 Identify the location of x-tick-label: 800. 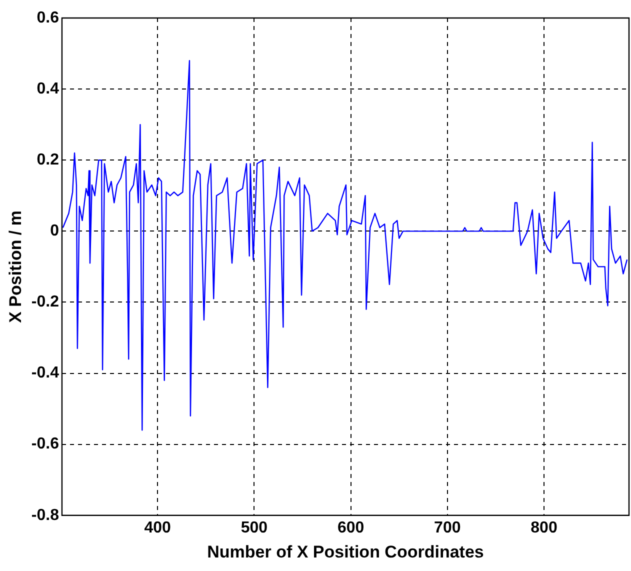
(544, 527).